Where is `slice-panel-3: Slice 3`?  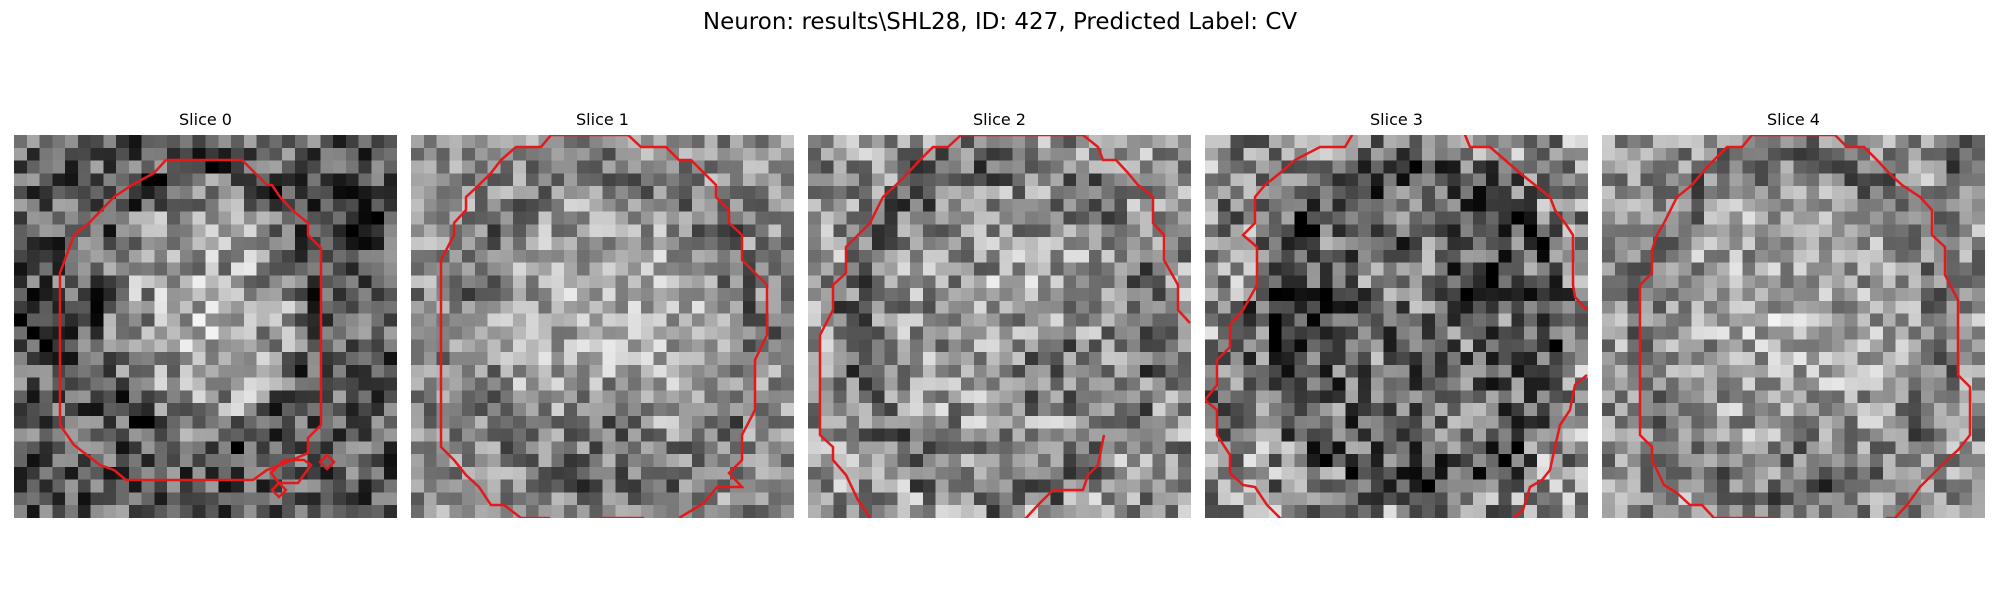
slice-panel-3: Slice 3 is located at coordinates (1396, 314).